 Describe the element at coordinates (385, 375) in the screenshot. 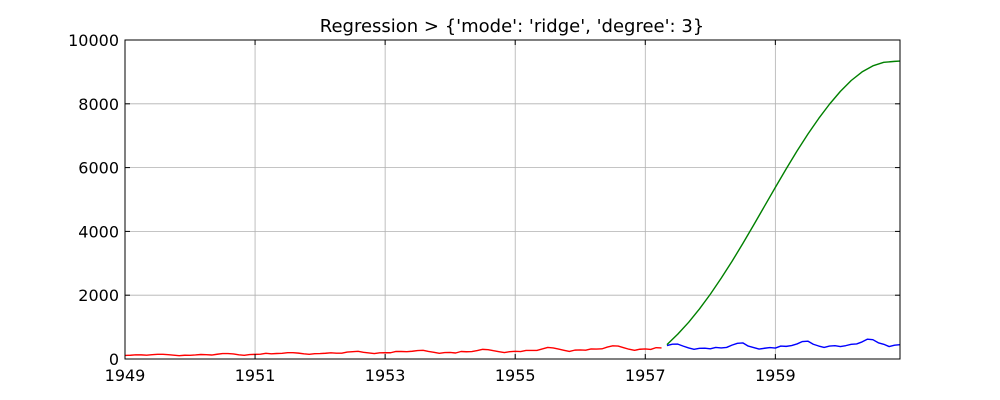

I see `x-tick-label: 1953` at that location.